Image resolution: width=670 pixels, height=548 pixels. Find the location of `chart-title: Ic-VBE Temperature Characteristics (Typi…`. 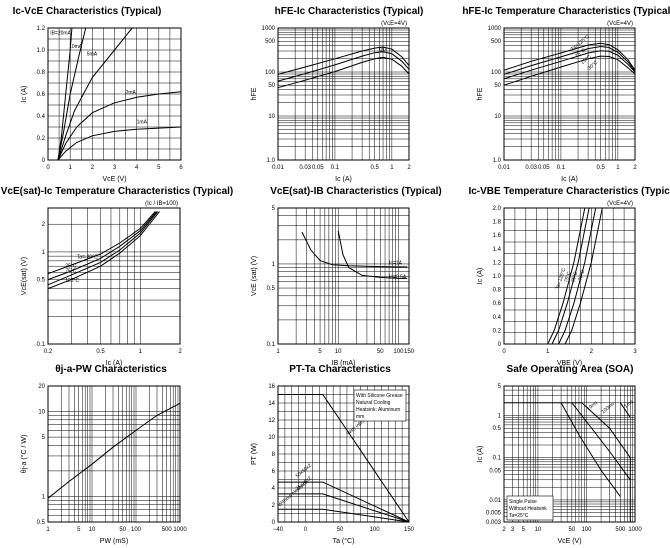

chart-title: Ic-VBE Temperature Characteristics (Typi… is located at coordinates (569, 191).